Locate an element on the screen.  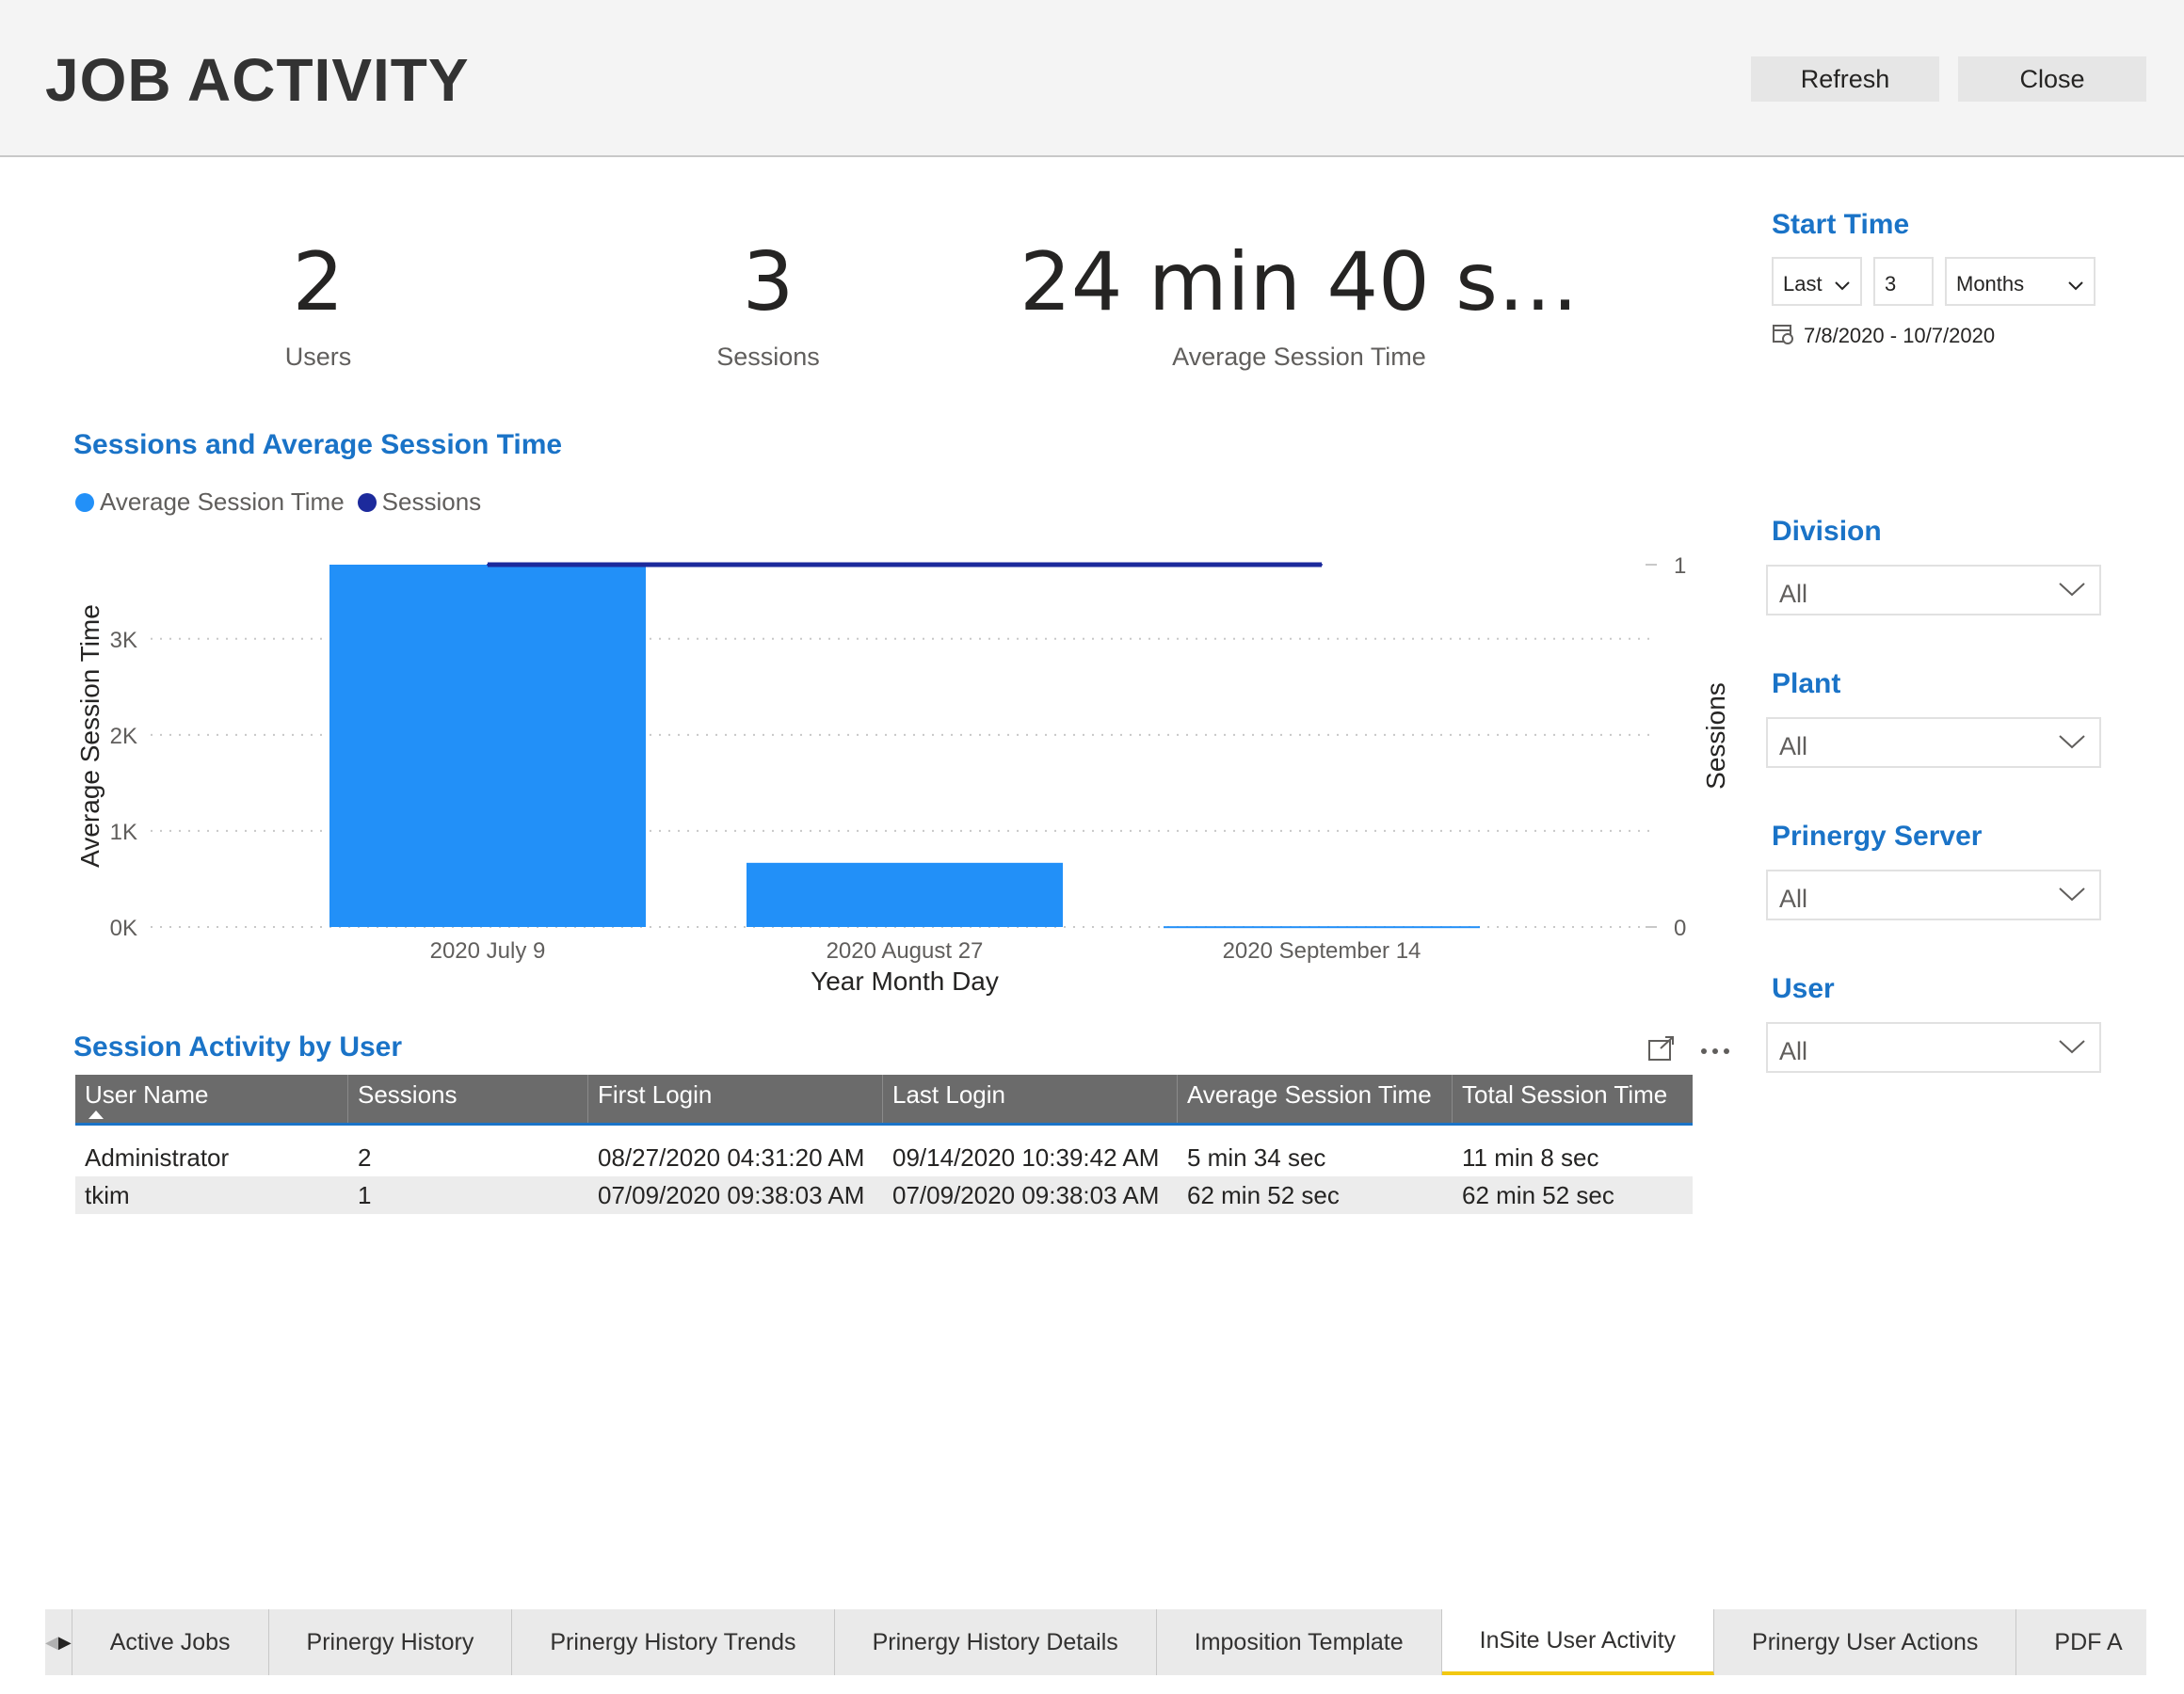
kpi-users-label: Users is located at coordinates (318, 357).